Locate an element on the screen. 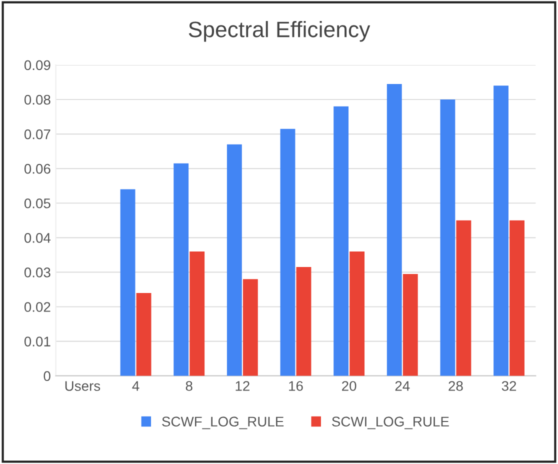 The image size is (558, 464). x-tick-label: 32 is located at coordinates (509, 386).